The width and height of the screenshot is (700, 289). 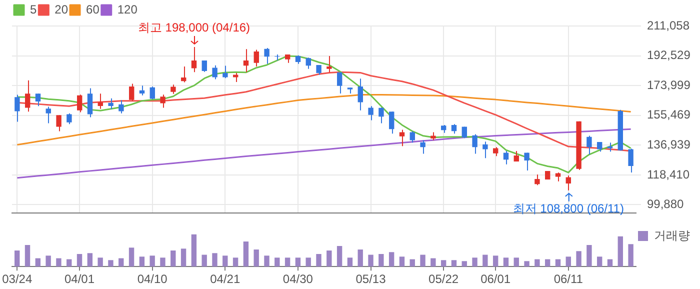 I want to click on annotation: 최고 198,000 (04/16), so click(x=194, y=27).